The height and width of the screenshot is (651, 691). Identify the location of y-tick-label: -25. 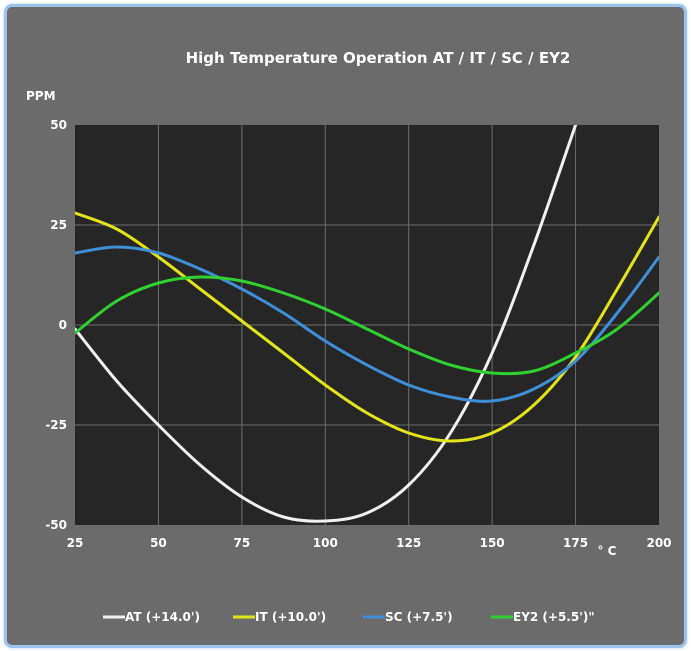
(56, 425).